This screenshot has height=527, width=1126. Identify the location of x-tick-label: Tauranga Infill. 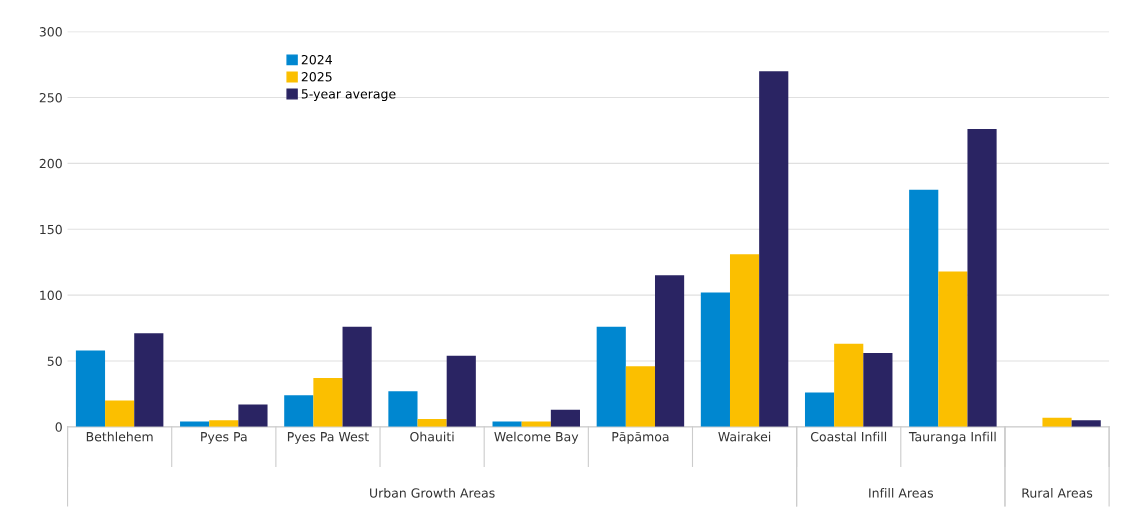
(952, 437).